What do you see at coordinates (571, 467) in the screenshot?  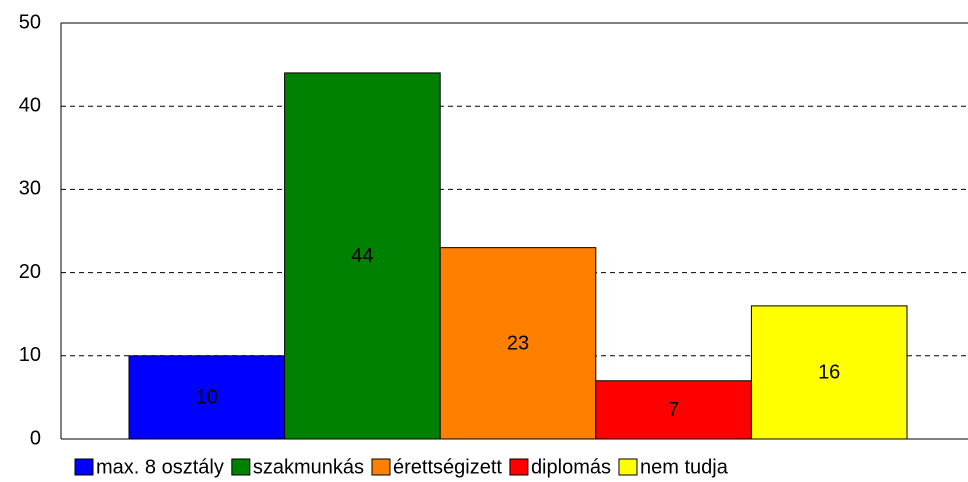 I see `legend-label: diplomás` at bounding box center [571, 467].